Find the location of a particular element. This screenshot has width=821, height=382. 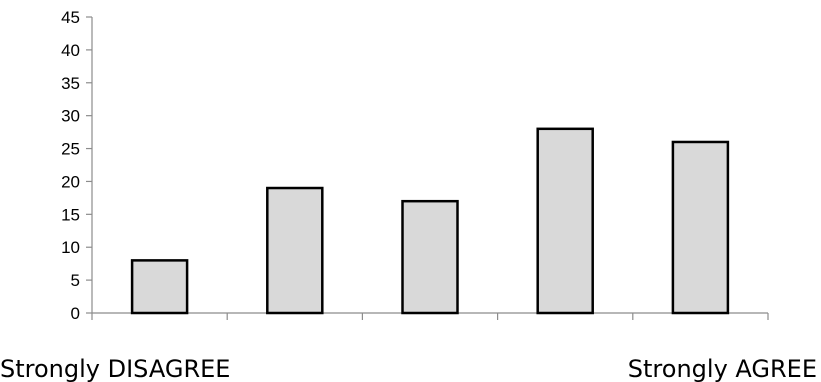

y-tick-label: 5 is located at coordinates (75, 280).